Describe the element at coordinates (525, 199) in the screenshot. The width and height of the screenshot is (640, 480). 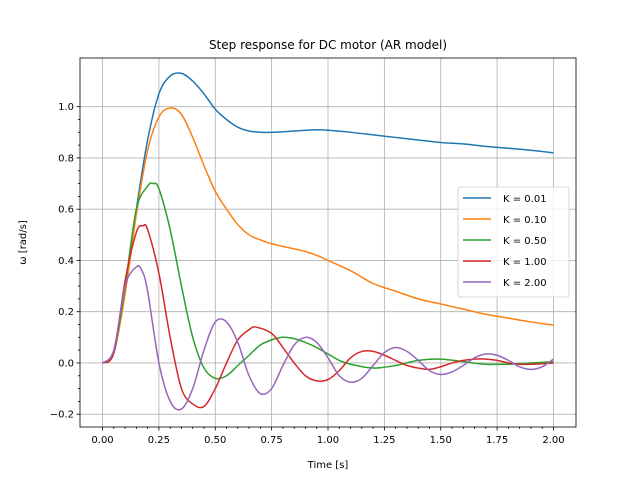
I see `legend-label: K = 0.01` at that location.